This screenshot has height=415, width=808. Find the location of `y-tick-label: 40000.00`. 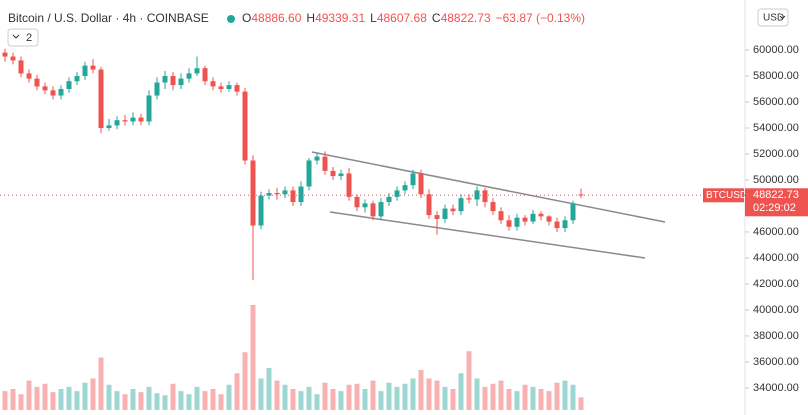

y-tick-label: 40000.00 is located at coordinates (776, 310).